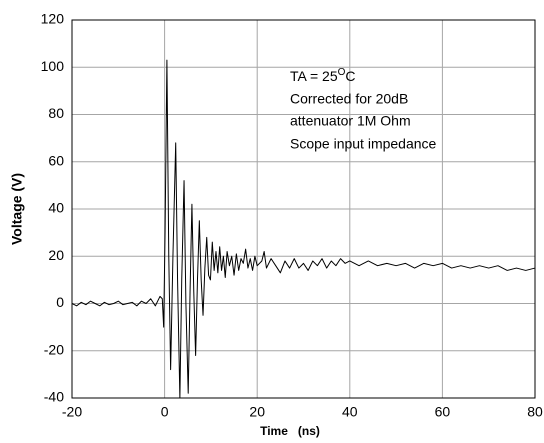 The width and height of the screenshot is (544, 443). Describe the element at coordinates (535, 412) in the screenshot. I see `x-tick-label: 80` at that location.